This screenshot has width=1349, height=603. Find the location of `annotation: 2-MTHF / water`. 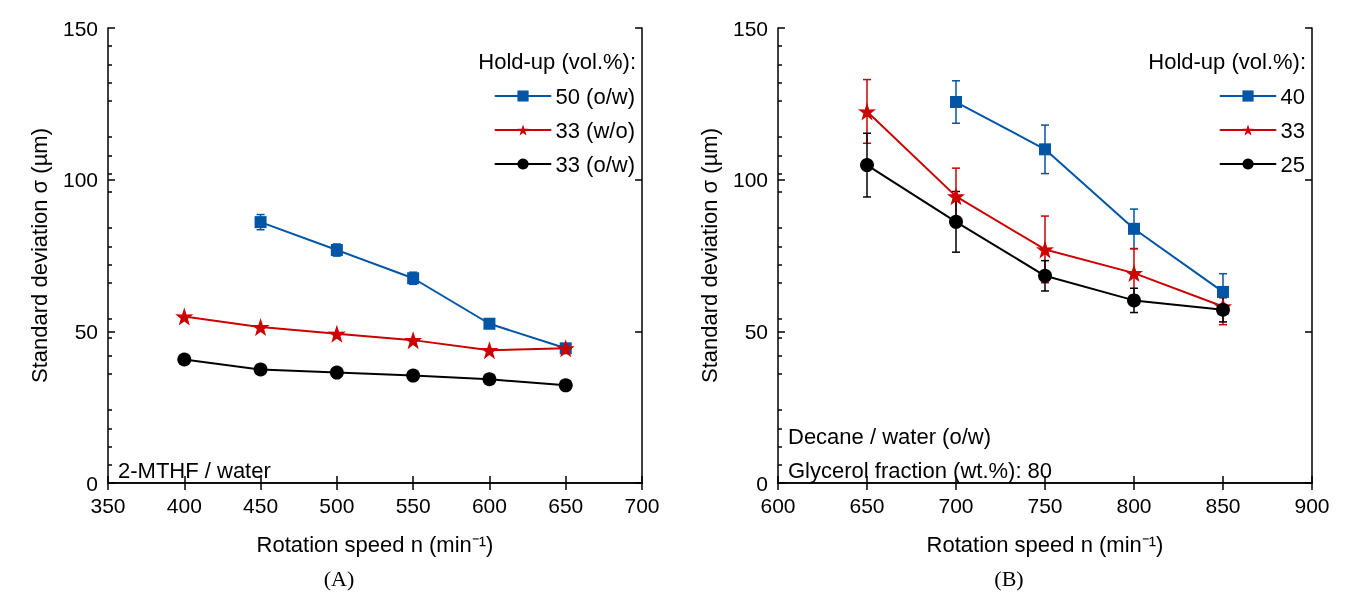

annotation: 2-MTHF / water is located at coordinates (194, 470).